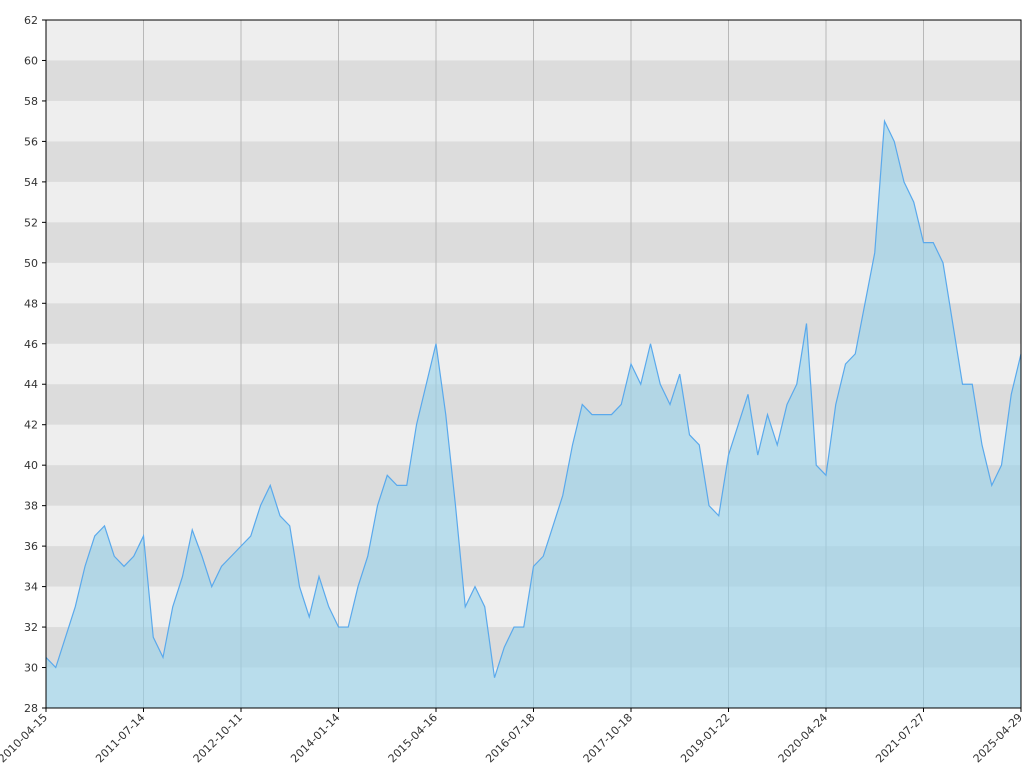 The image size is (1024, 768). What do you see at coordinates (31, 668) in the screenshot?
I see `y-tick-label: 30` at bounding box center [31, 668].